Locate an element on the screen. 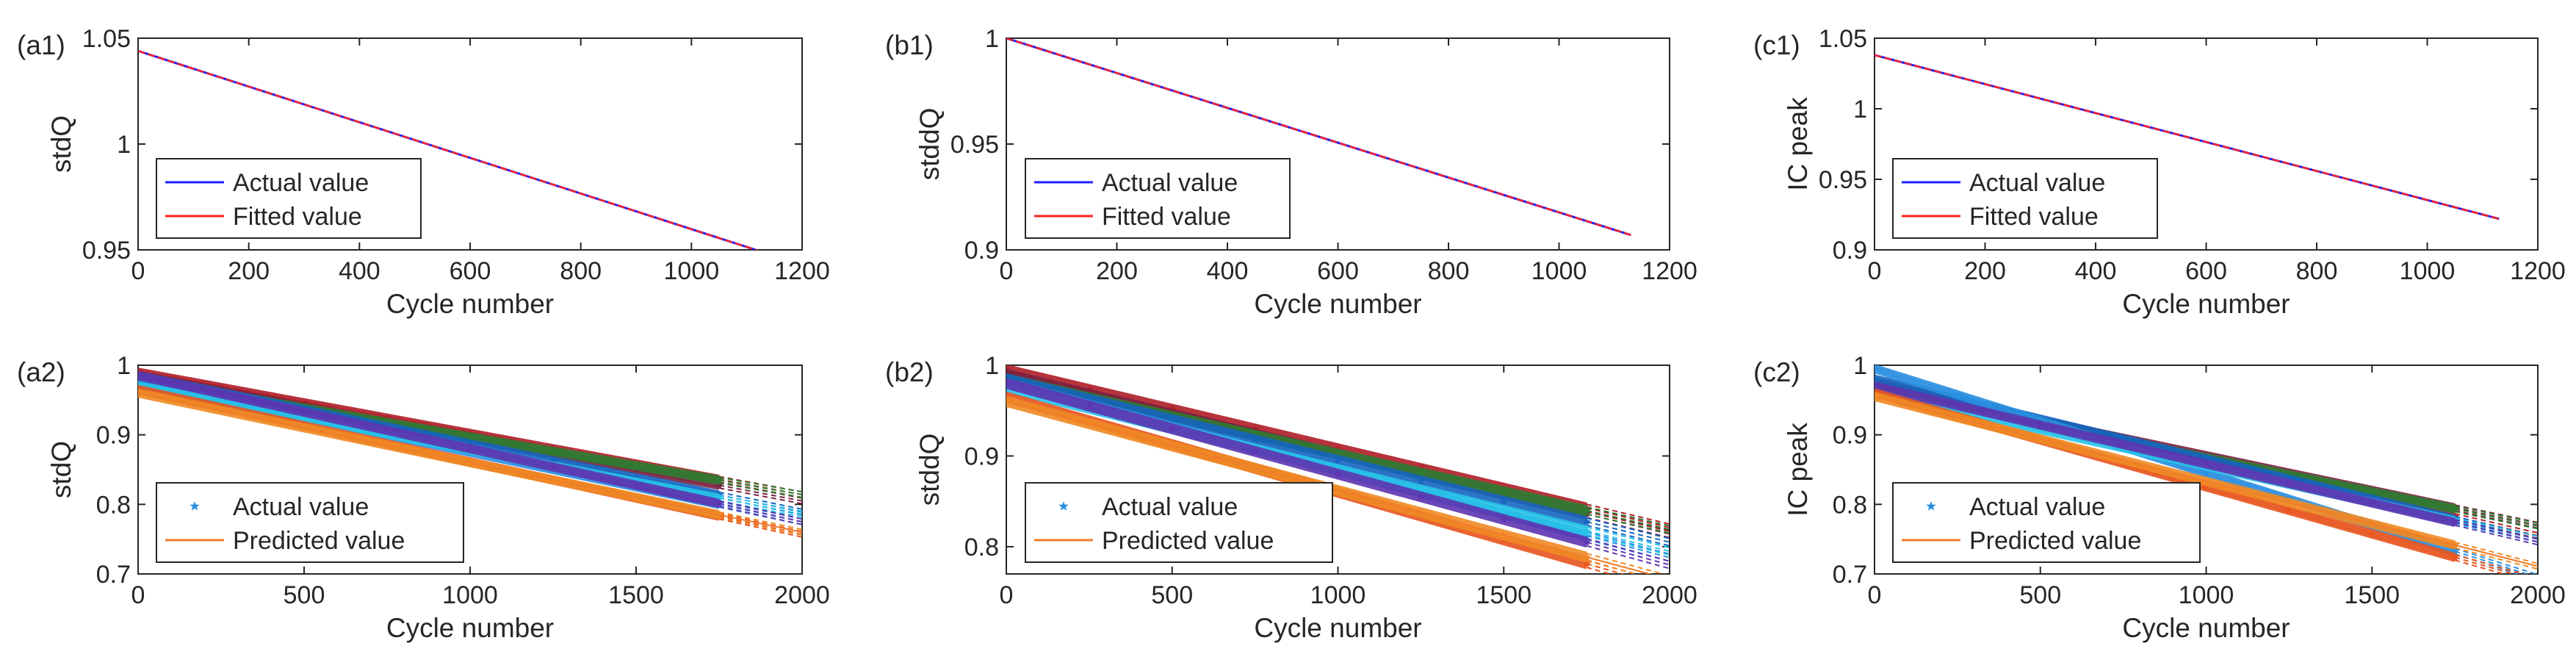 The width and height of the screenshot is (2576, 668). panel-label: (b2) is located at coordinates (909, 372).